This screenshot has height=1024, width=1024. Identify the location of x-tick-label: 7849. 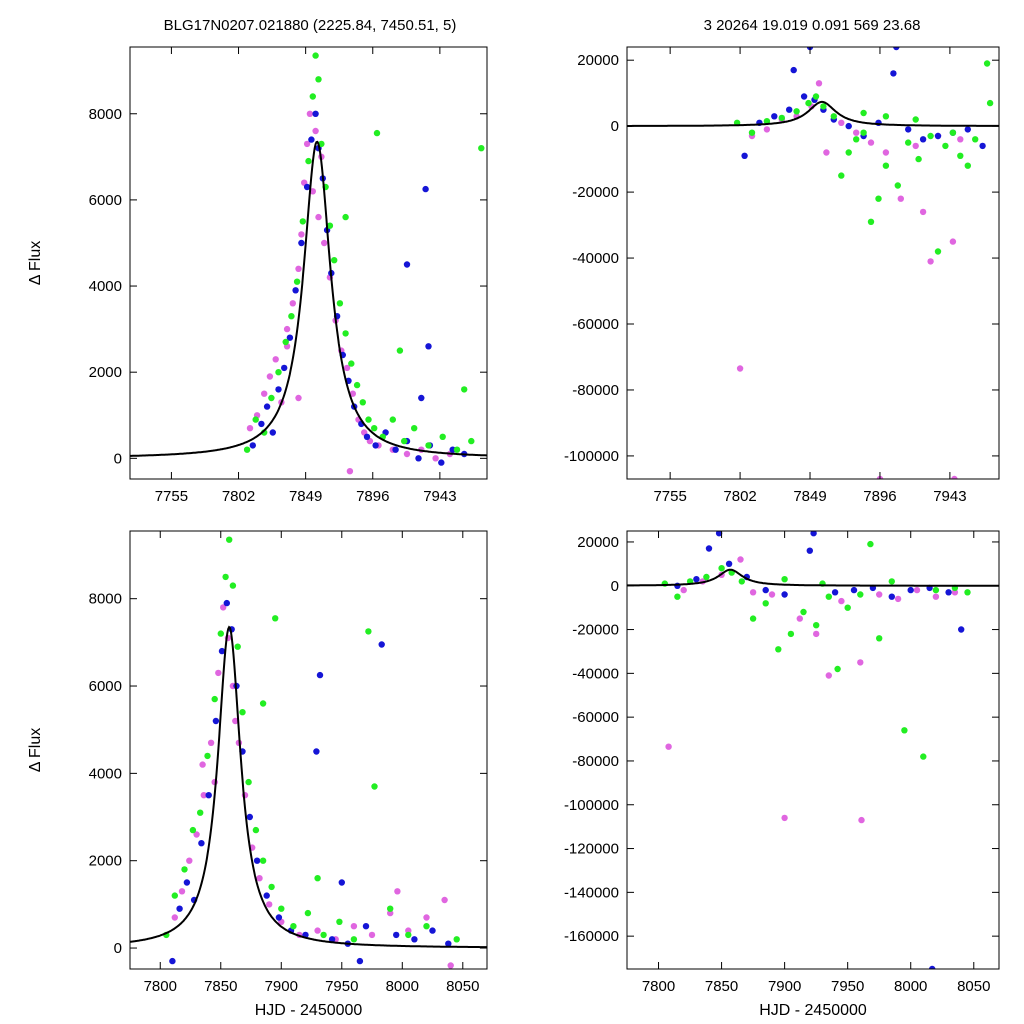
(809, 496).